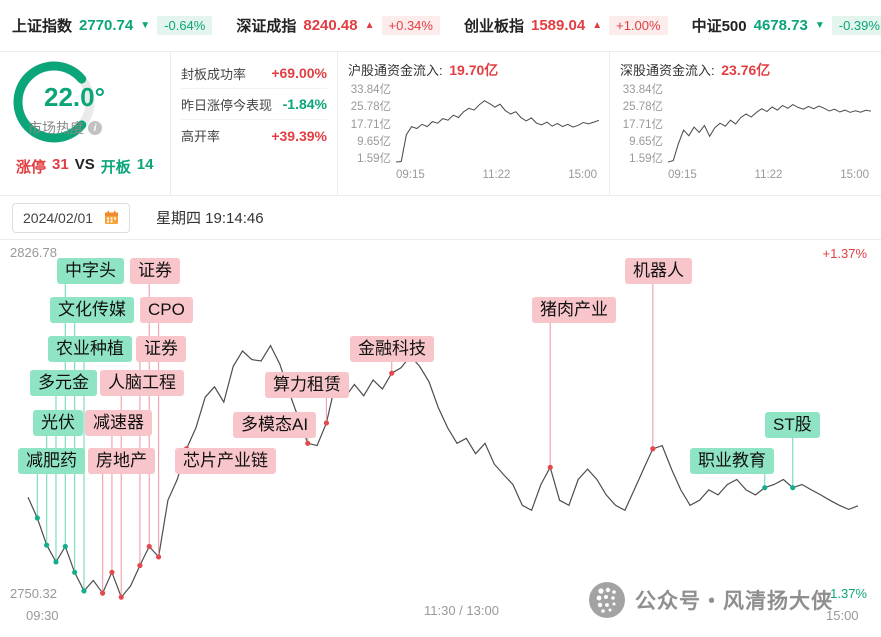 The height and width of the screenshot is (637, 881). What do you see at coordinates (299, 135) in the screenshot?
I see `stat-value: +39.39%` at bounding box center [299, 135].